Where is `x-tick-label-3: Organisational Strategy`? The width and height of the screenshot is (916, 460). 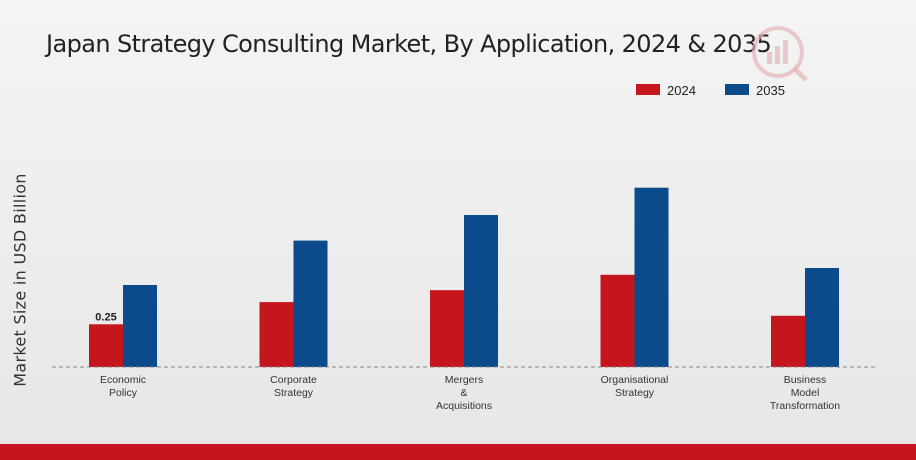 x-tick-label-3: Organisational Strategy is located at coordinates (635, 386).